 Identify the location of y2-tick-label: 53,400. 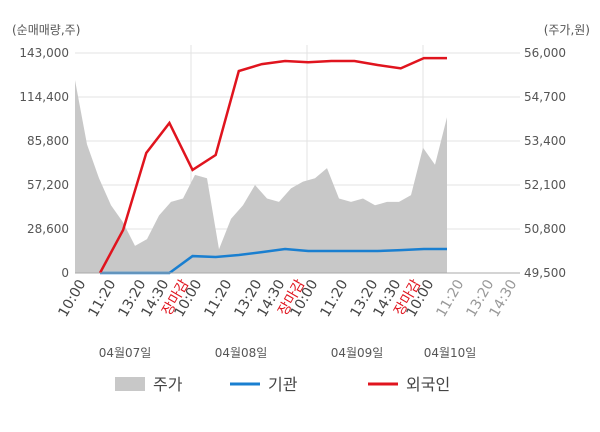
(545, 141).